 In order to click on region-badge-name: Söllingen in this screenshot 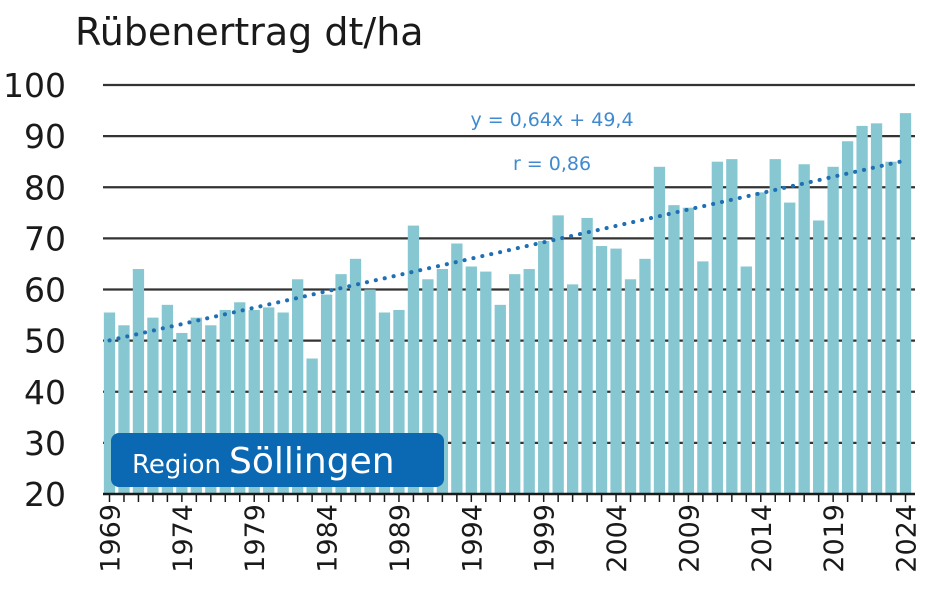, I will do `click(312, 461)`.